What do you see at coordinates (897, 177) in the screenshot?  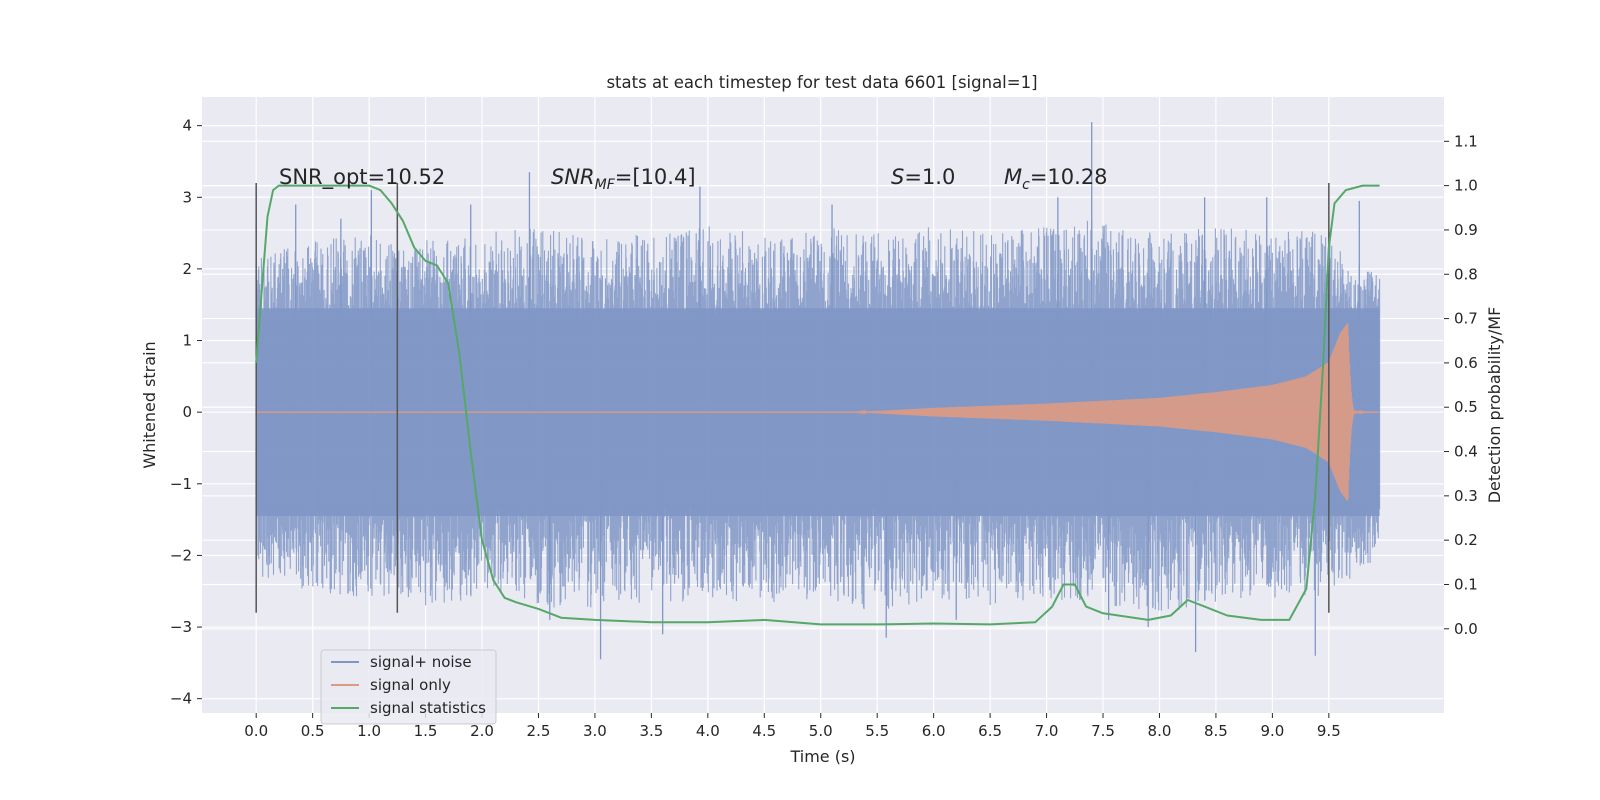 I see `annotation-s-main: S` at bounding box center [897, 177].